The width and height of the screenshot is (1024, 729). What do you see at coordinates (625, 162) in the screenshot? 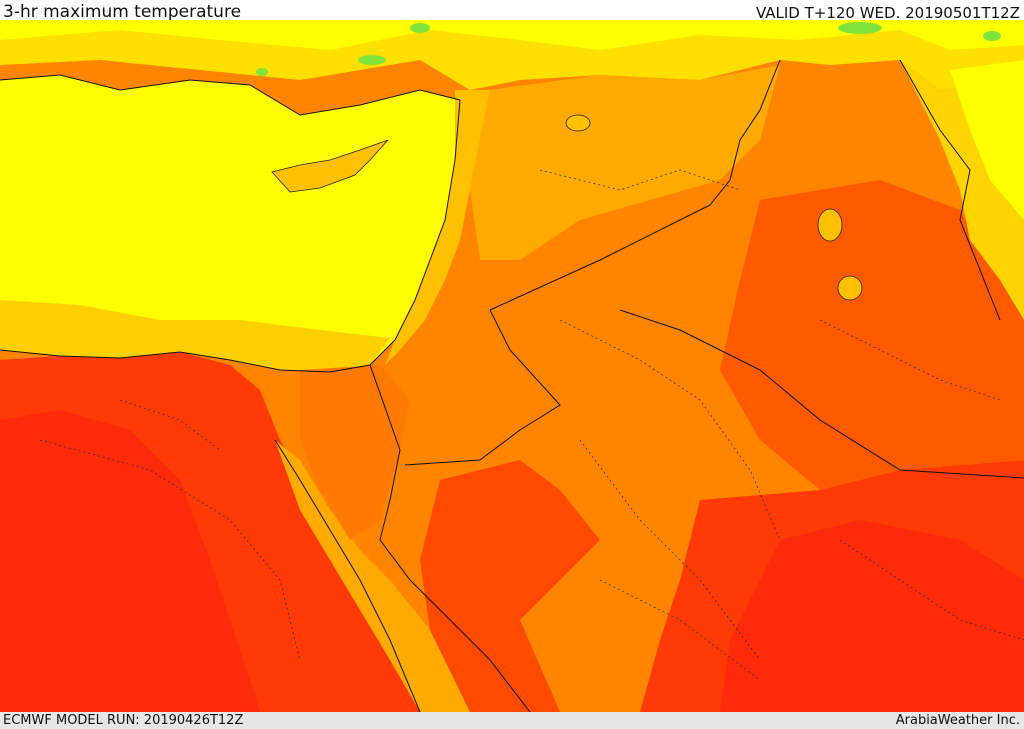
I see `zone-syria` at bounding box center [625, 162].